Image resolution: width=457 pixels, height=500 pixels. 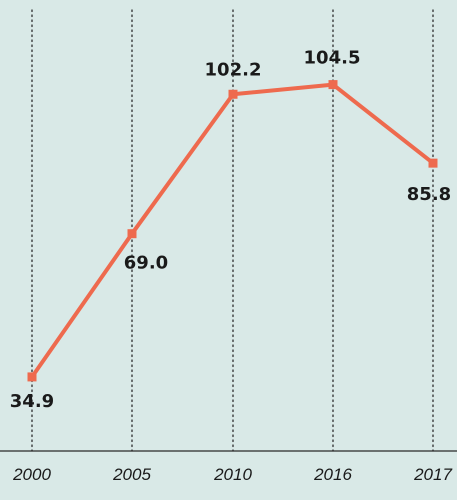 I want to click on data-label-2017: 85.8, so click(x=429, y=194).